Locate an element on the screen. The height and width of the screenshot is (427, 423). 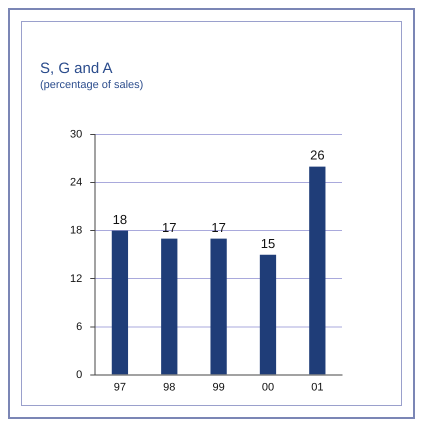
x-tick-label: 99 is located at coordinates (218, 387).